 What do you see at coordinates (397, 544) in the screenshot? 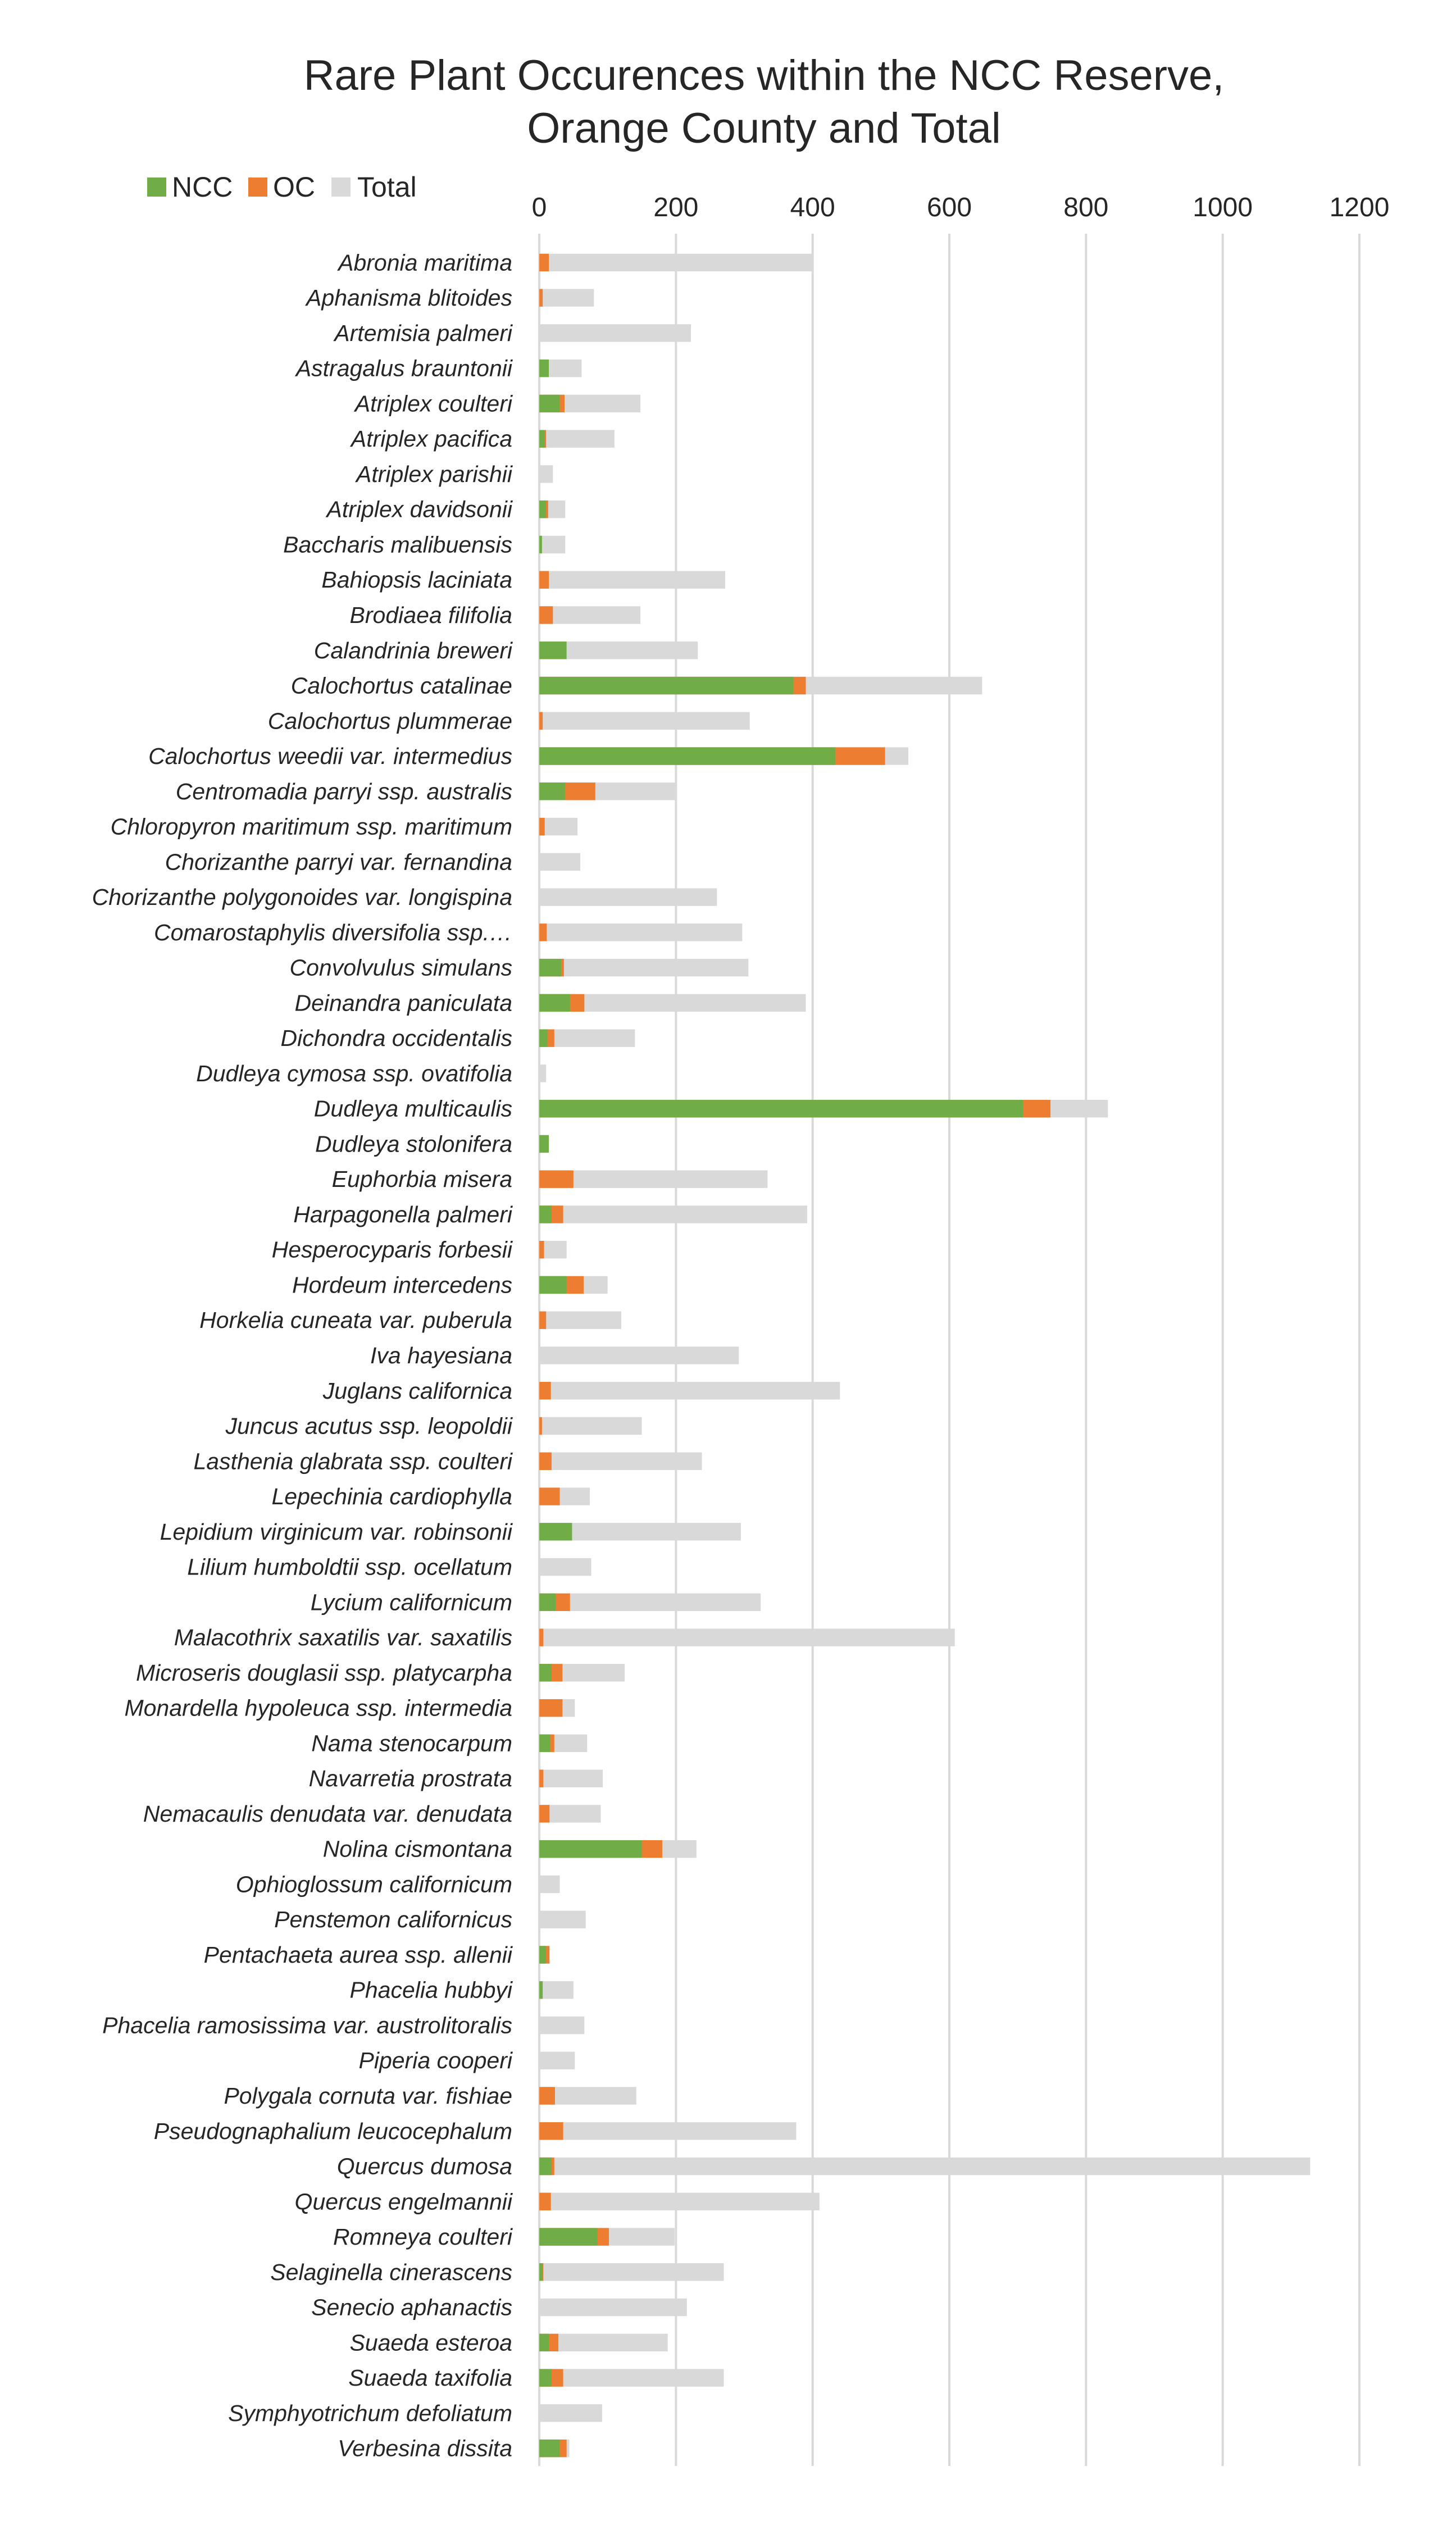
I see `category-label: Baccharis malibuensis` at bounding box center [397, 544].